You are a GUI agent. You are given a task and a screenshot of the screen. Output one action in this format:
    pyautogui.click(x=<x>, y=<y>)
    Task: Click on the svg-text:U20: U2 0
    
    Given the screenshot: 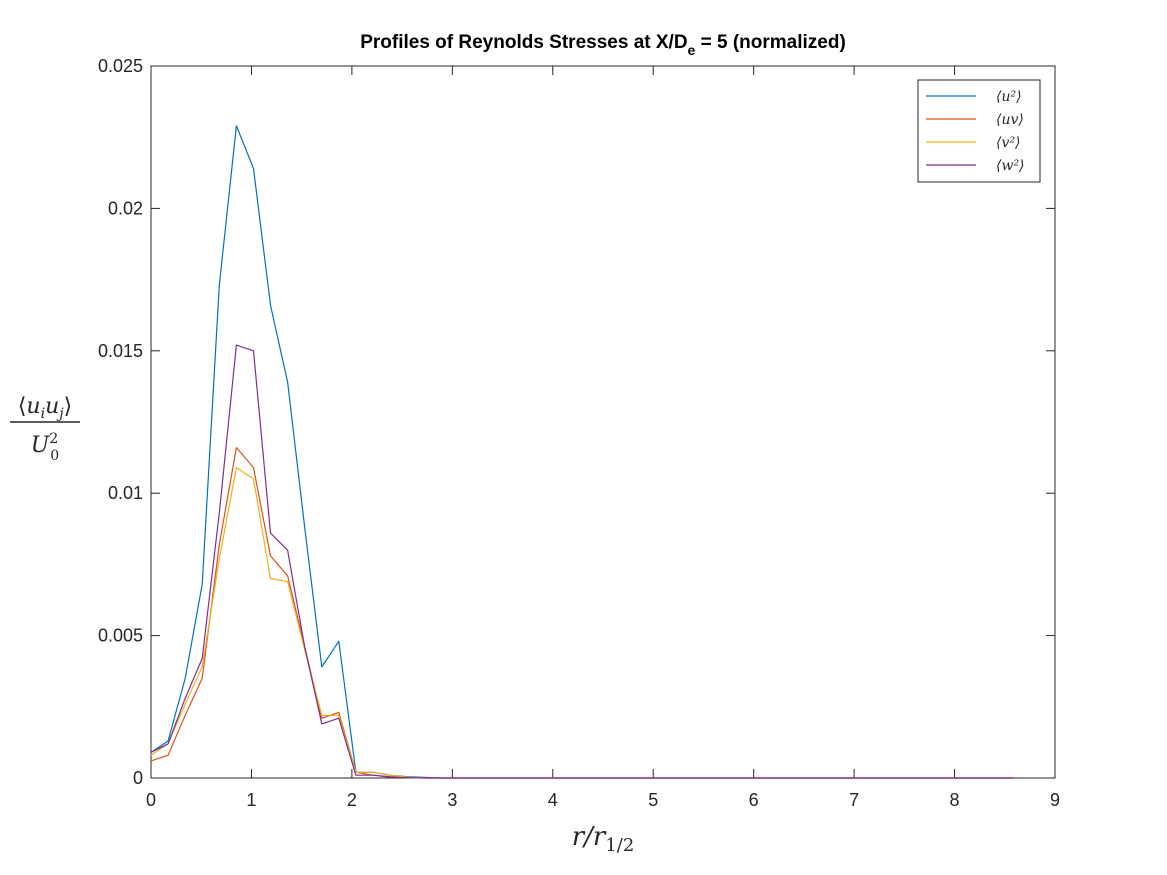 What is the action you would take?
    pyautogui.click(x=45, y=447)
    